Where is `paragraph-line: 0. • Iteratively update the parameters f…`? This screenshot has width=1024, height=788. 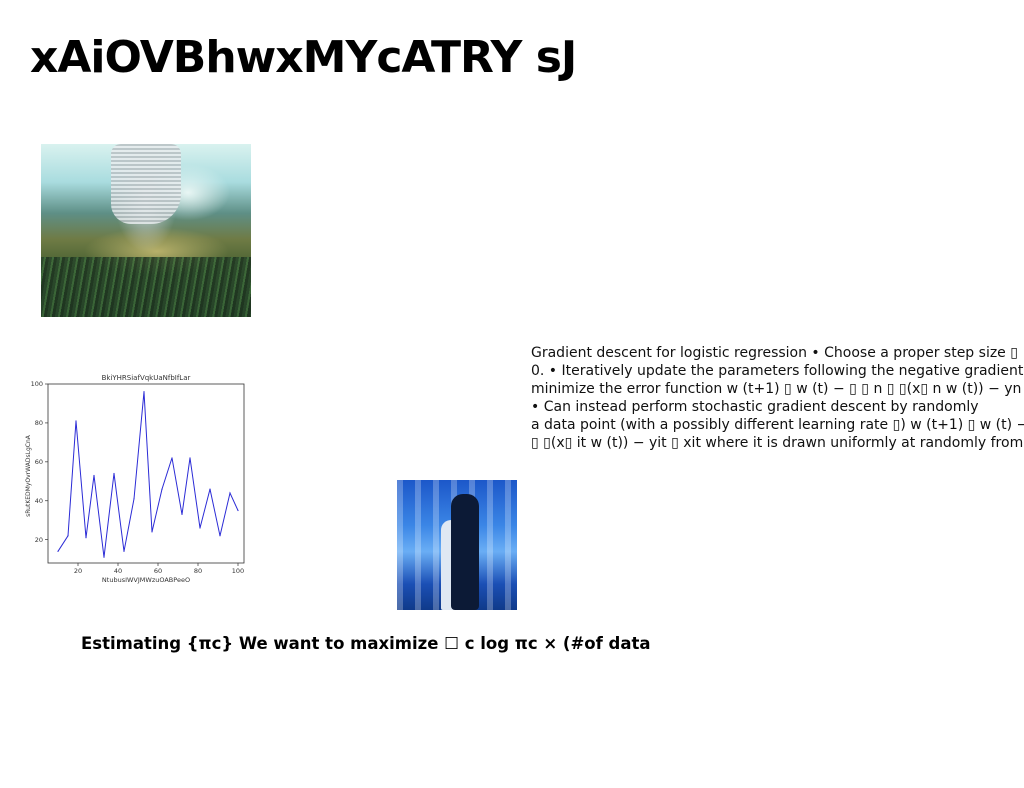
paragraph-line: 0. • Iteratively update the parameters f… is located at coordinates (777, 371).